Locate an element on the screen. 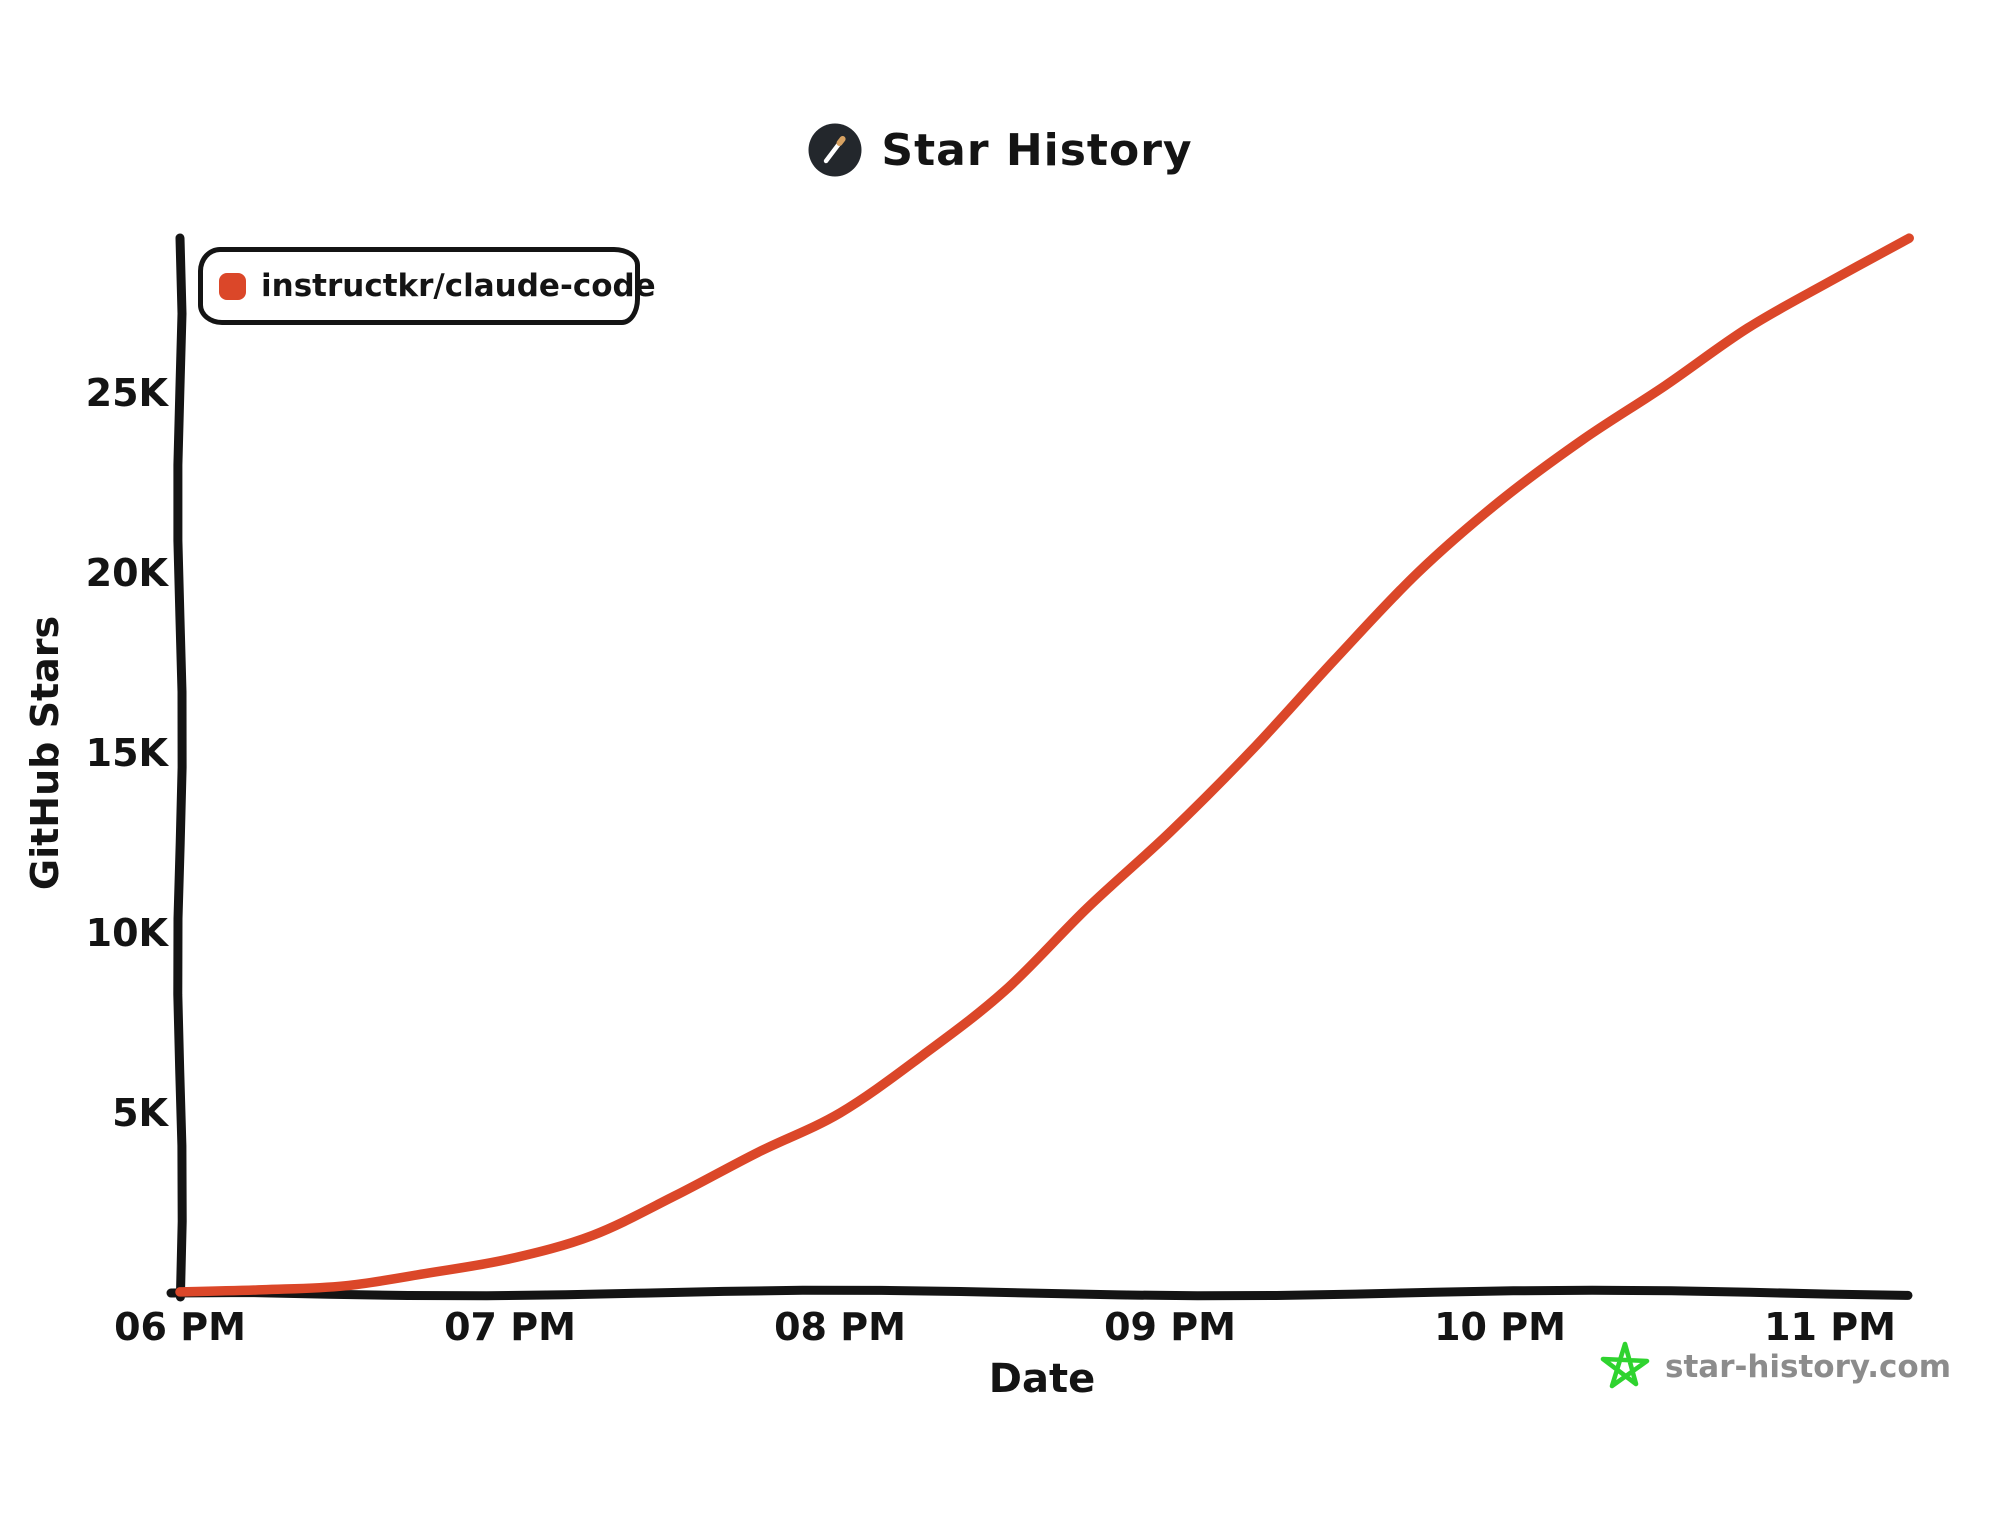 The image size is (2000, 1533). x-tick-labels: 06 PM 07 PM 08 PM 09 PM 10 PM 11 PM is located at coordinates (1005, 1327).